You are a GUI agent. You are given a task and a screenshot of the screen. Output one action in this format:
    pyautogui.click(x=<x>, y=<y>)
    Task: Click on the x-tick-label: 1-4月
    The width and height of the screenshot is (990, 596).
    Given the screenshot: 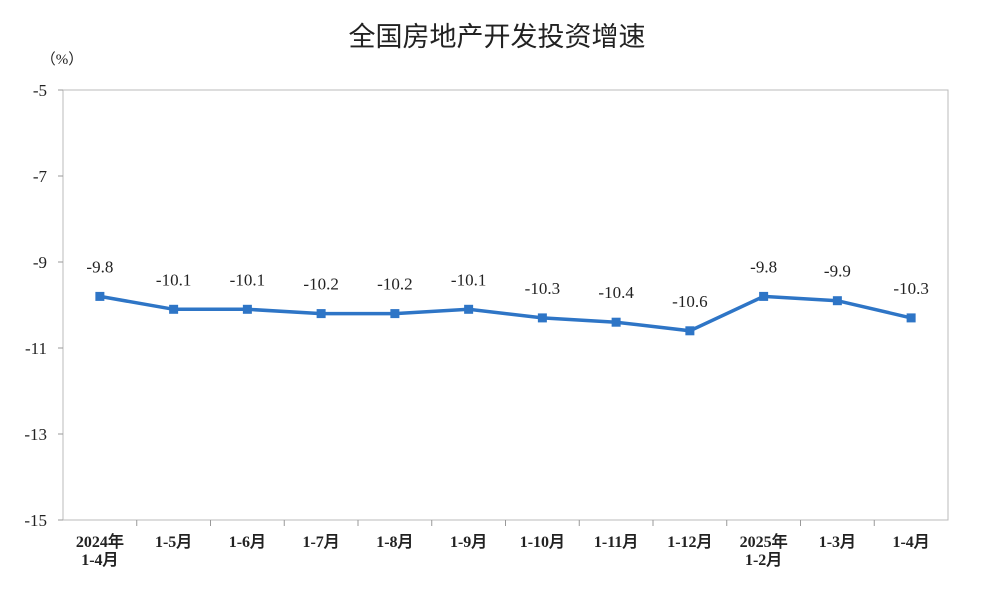 What is the action you would take?
    pyautogui.click(x=911, y=542)
    